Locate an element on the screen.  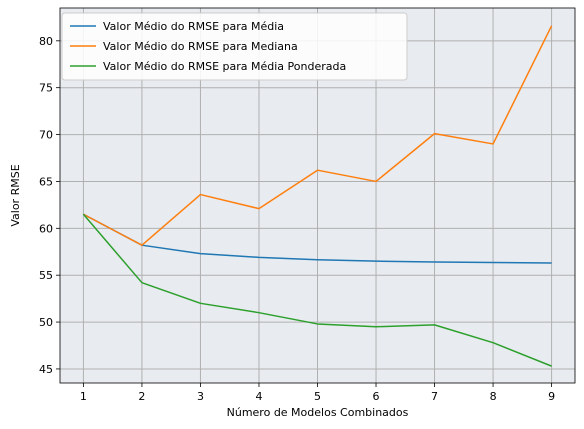
x-tick-label: 3 is located at coordinates (200, 396).